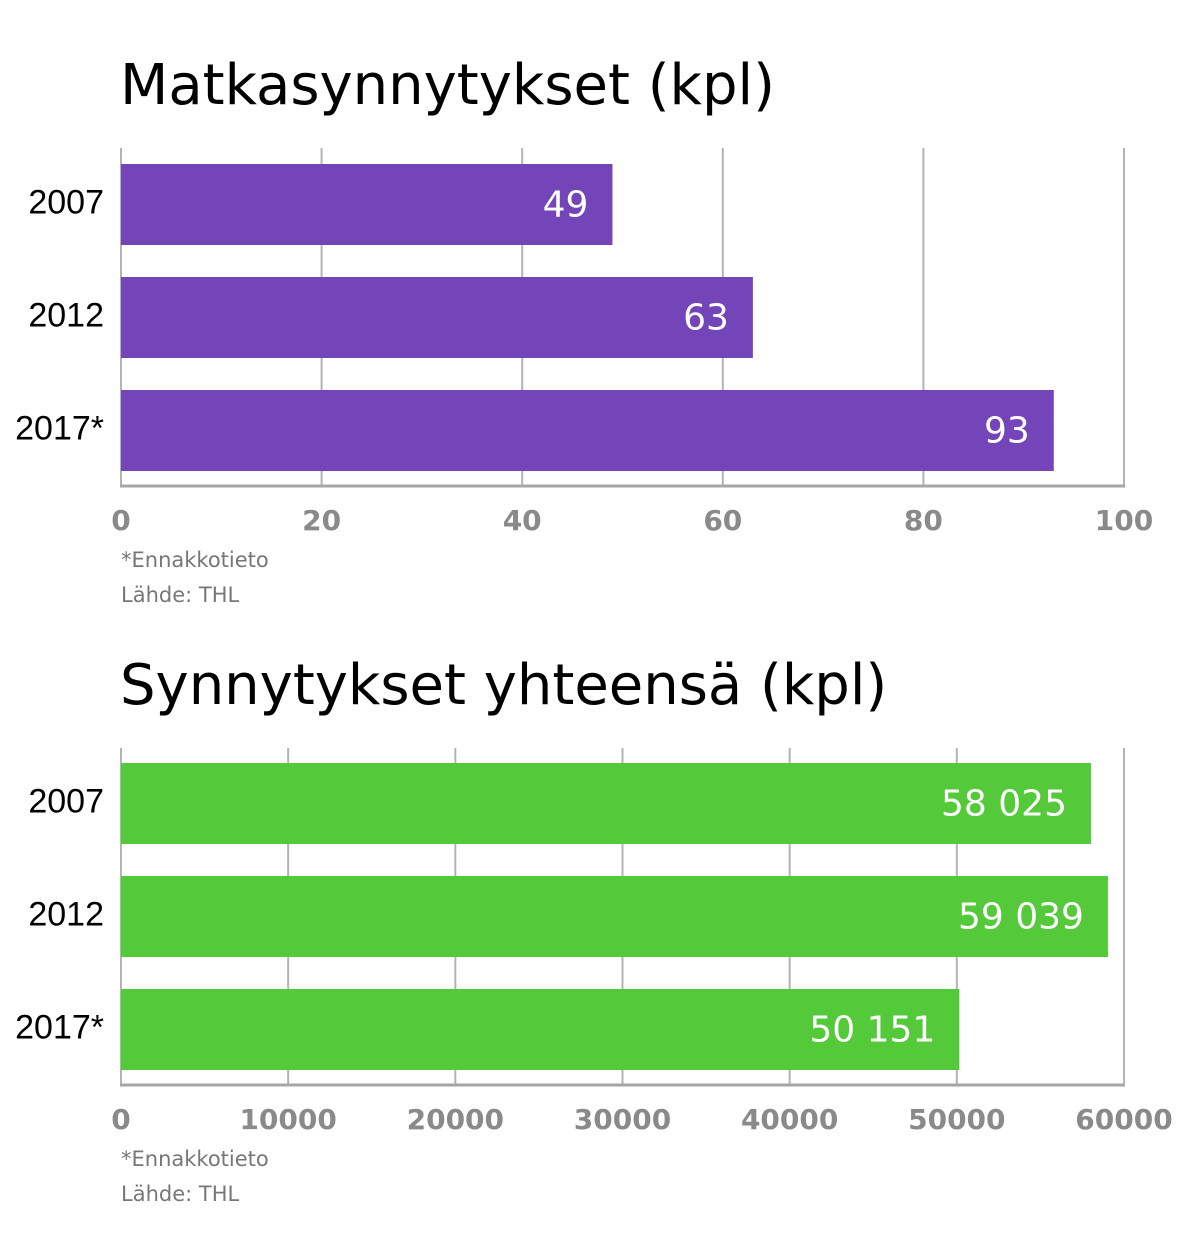  What do you see at coordinates (622, 1119) in the screenshot?
I see `x-tick-label: 30000` at bounding box center [622, 1119].